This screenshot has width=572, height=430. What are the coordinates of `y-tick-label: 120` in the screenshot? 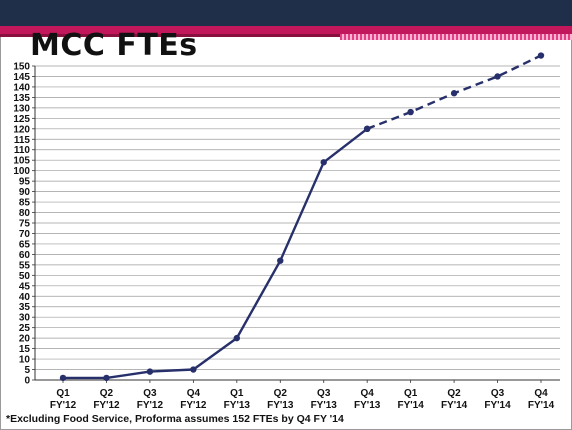 It's located at (21, 129).